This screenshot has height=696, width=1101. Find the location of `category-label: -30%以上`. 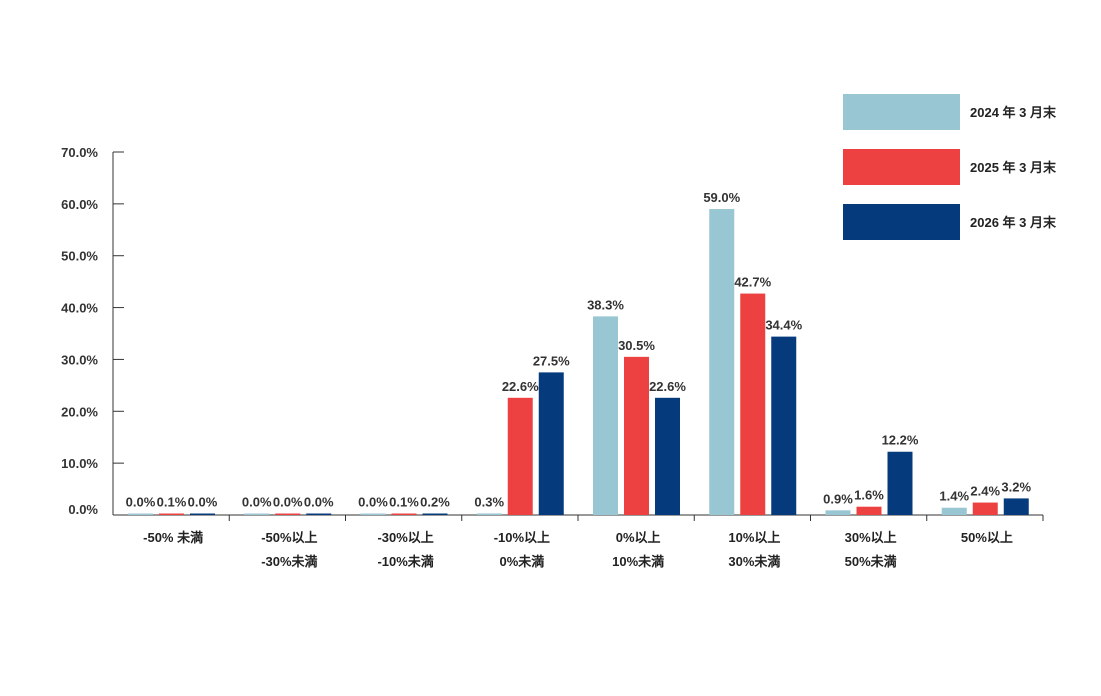

category-label: -30%以上 is located at coordinates (405, 537).